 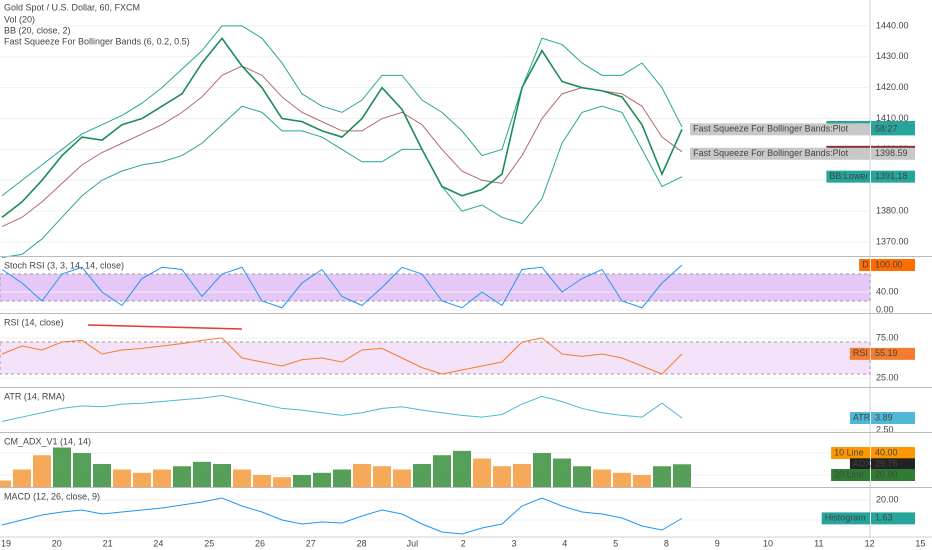 I want to click on x-tick-label: 2, so click(x=463, y=543).